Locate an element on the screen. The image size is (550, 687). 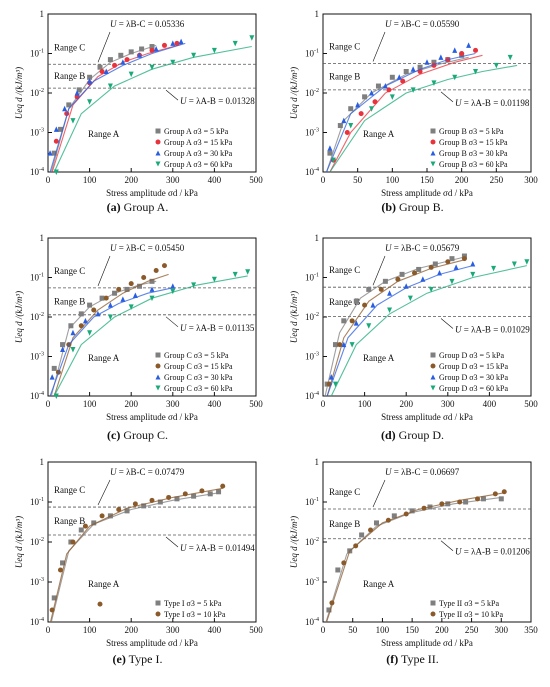
legend-label: Group B σ3 = 15 kPa is located at coordinates (473, 142).